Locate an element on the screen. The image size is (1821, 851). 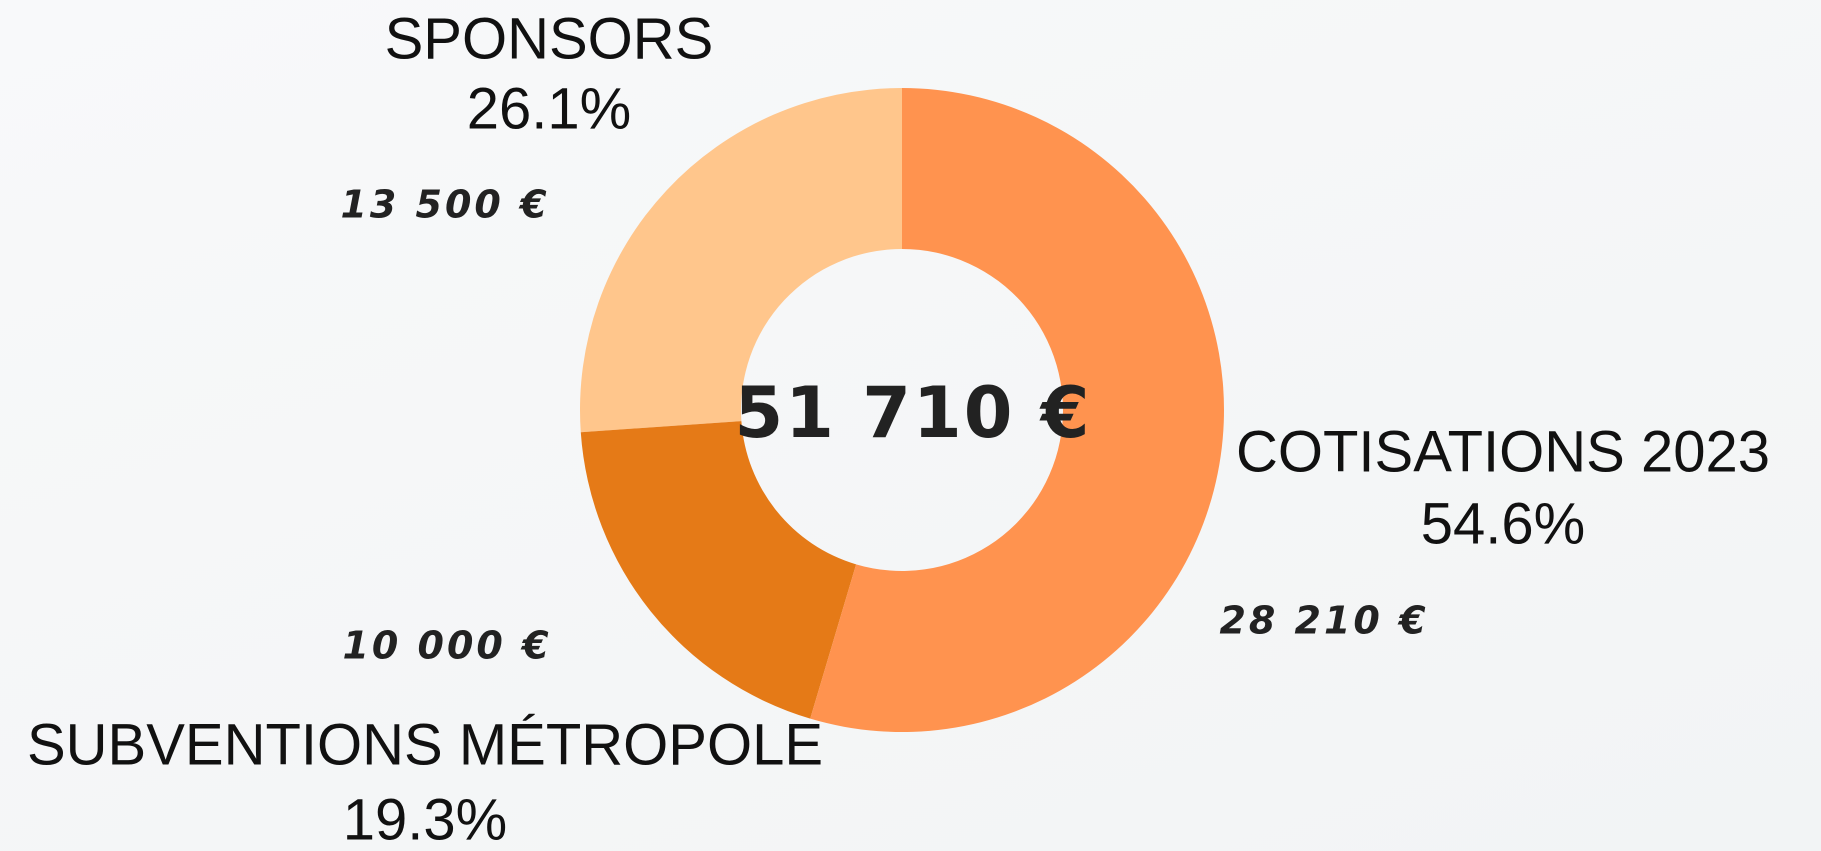
slice-amount: 10 000 € is located at coordinates (446, 646).